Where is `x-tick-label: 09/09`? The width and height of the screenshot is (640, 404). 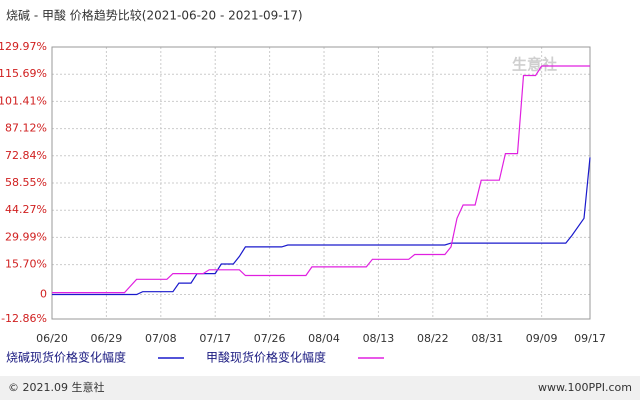 x-tick-label: 09/09 is located at coordinates (542, 338).